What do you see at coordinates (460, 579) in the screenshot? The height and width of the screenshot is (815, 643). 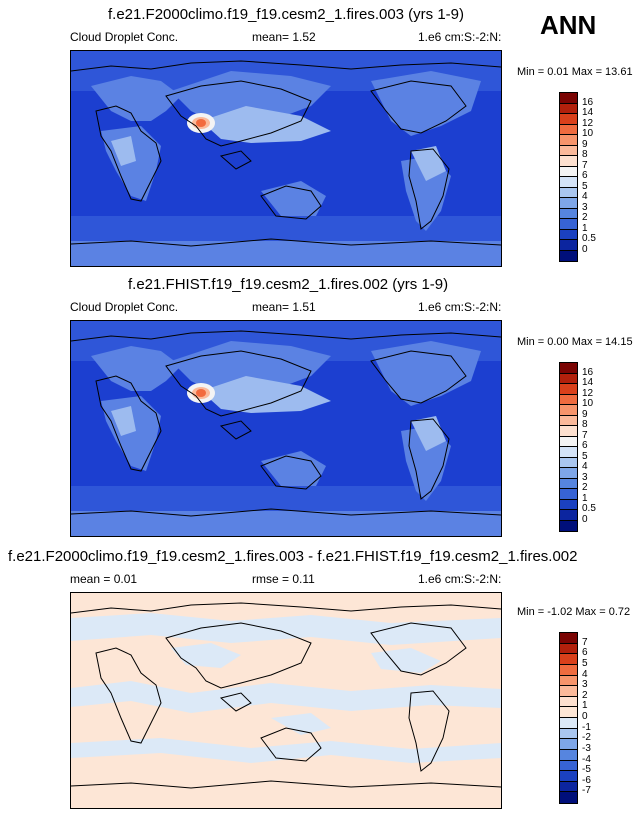 I see `panel3-units: 1.e6 cm:S:-2:N:` at bounding box center [460, 579].